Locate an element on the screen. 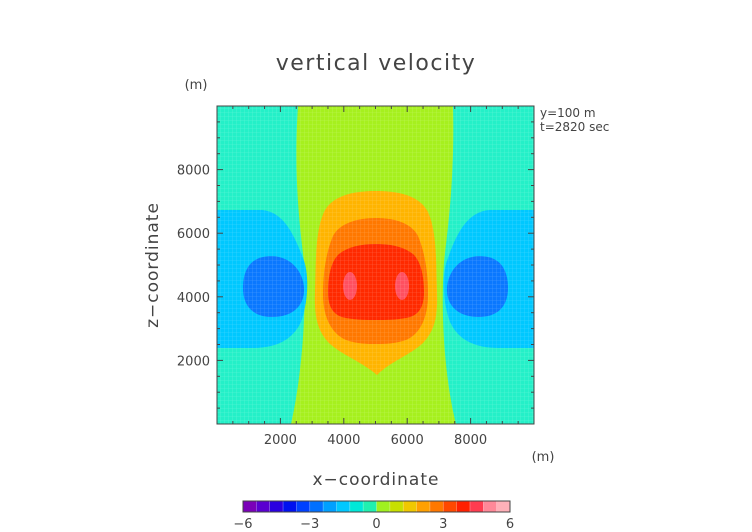  x-tick-label: 8000 is located at coordinates (470, 440).